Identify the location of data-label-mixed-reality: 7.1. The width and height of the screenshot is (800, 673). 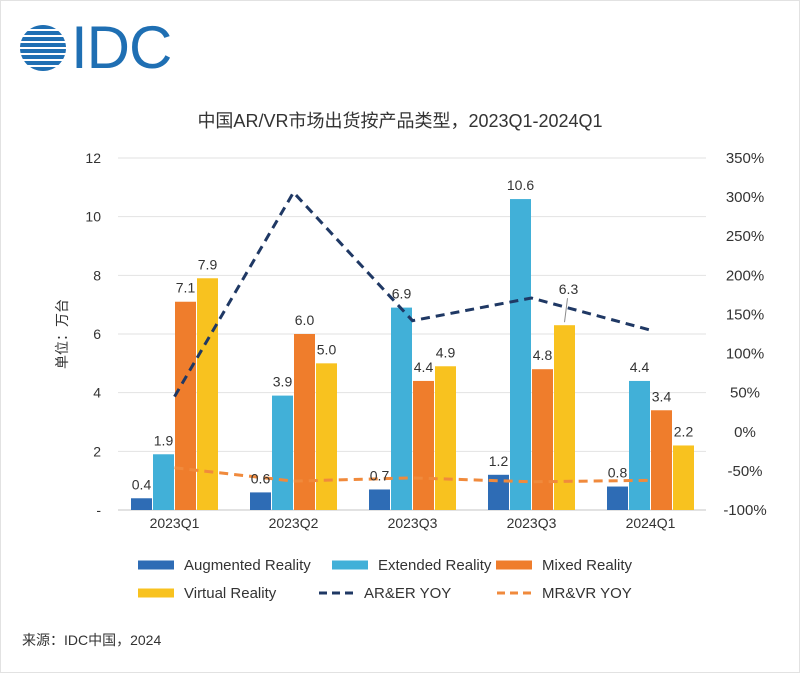
(186, 288).